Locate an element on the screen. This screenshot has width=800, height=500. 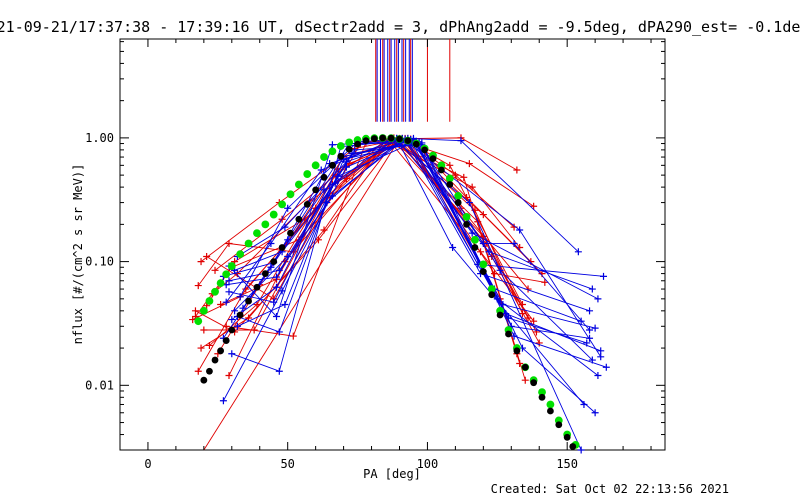
y-tick-label: 1.00 is located at coordinates (99, 138).